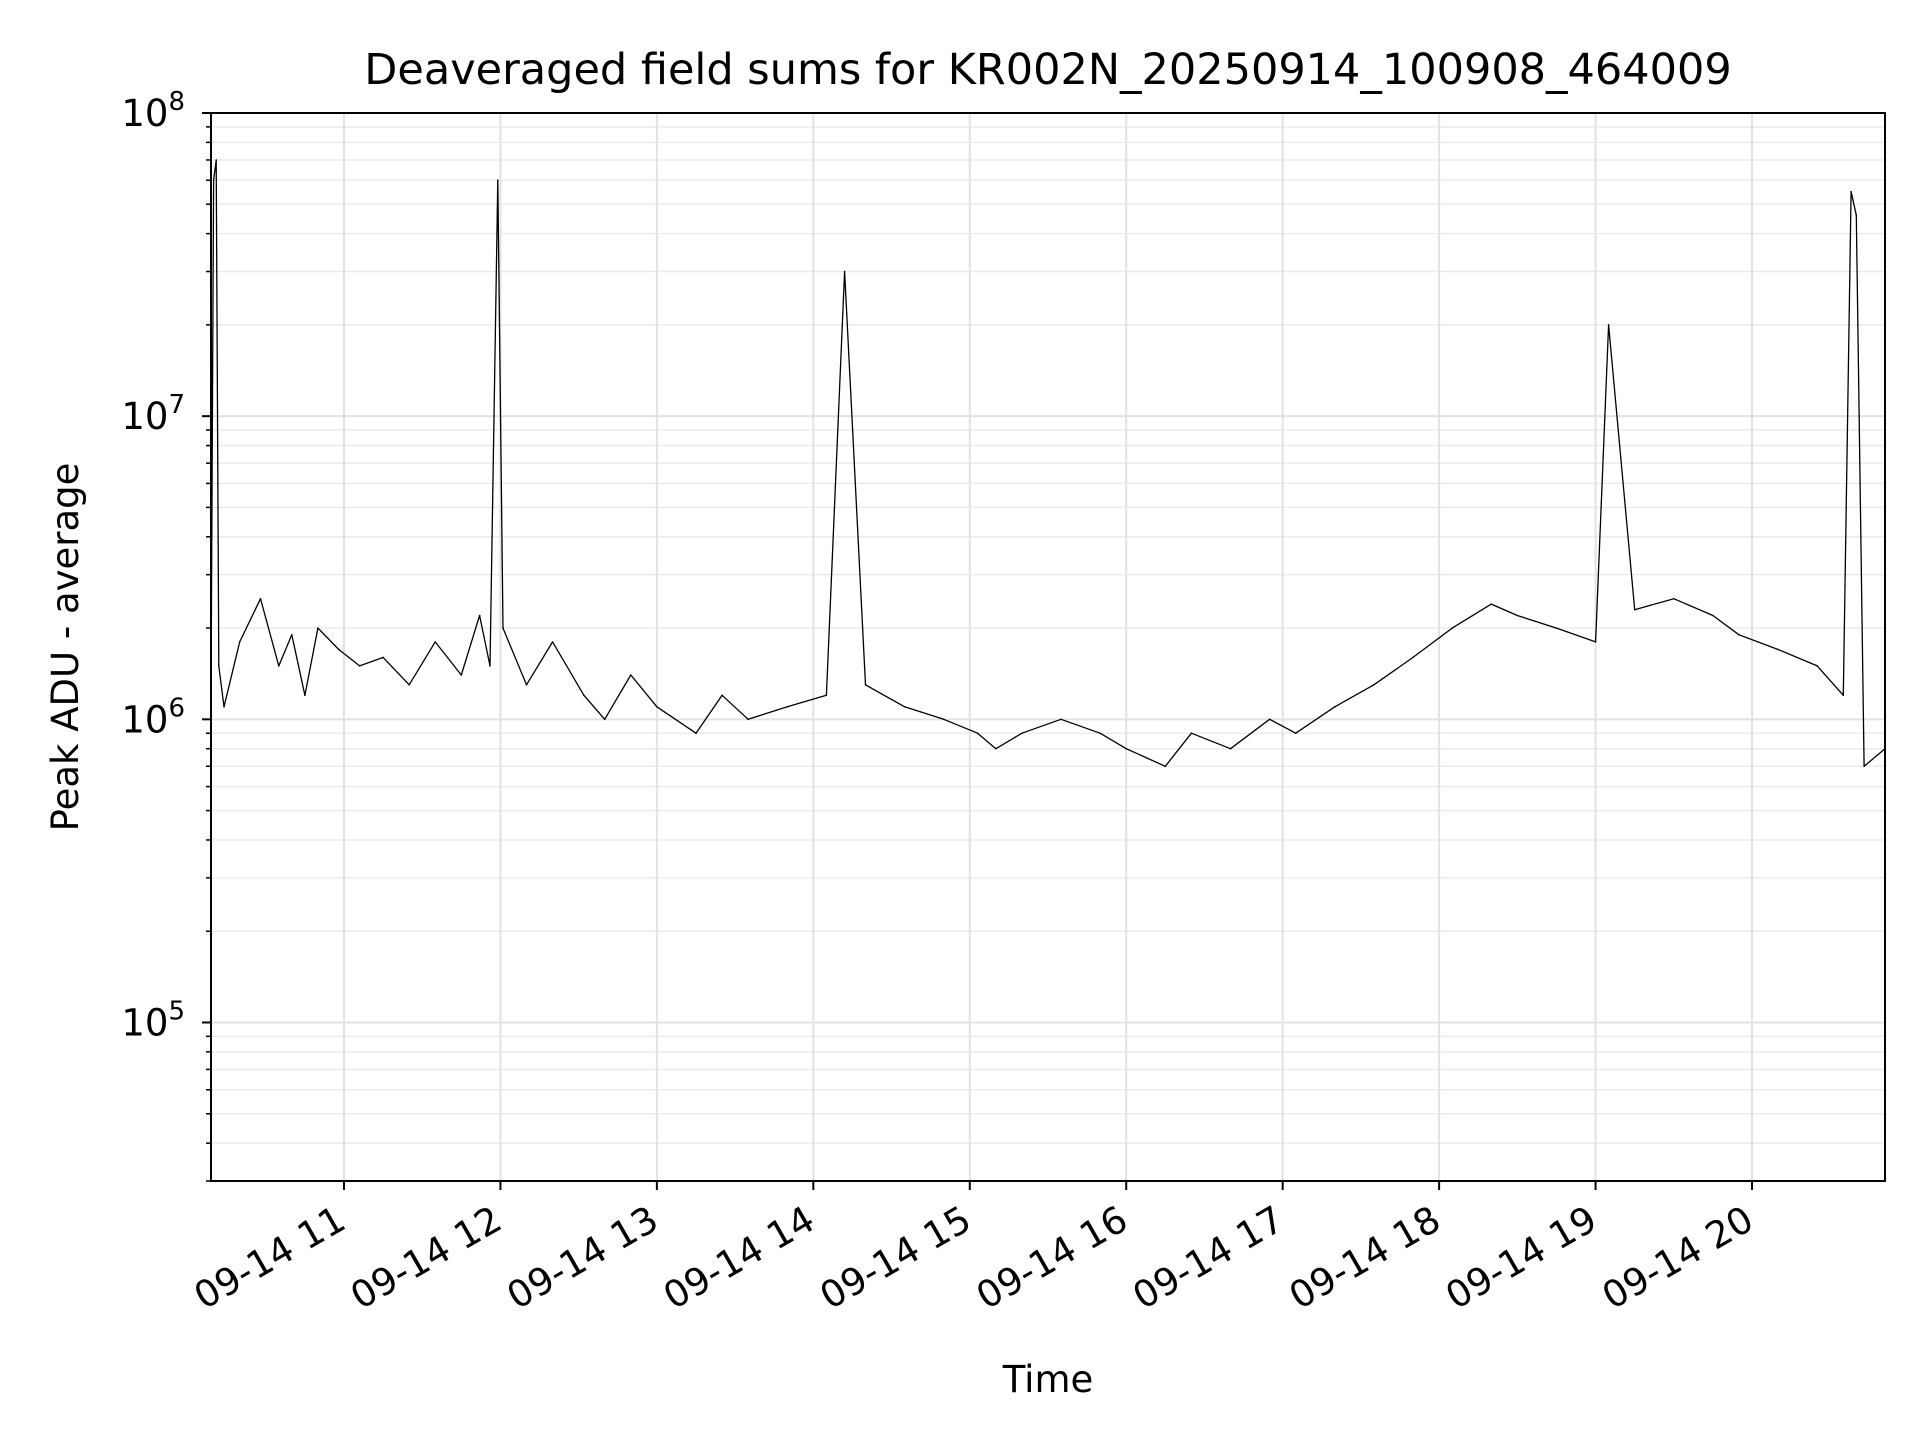  What do you see at coordinates (176, 1011) in the screenshot?
I see `y-tick-label-exponent: 5` at bounding box center [176, 1011].